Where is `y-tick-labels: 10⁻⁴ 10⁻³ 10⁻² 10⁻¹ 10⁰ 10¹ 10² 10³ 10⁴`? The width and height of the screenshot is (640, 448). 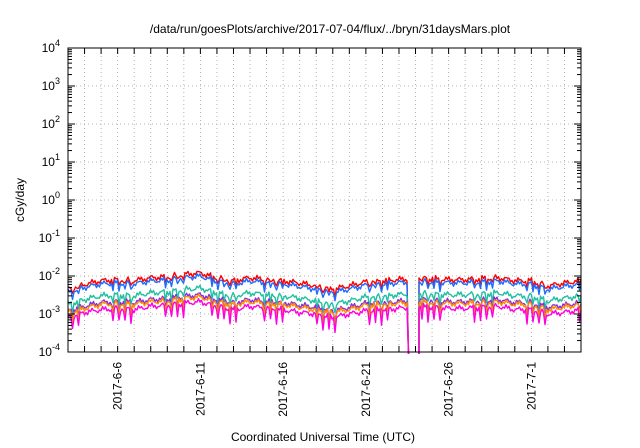 y-tick-labels: 10⁻⁴ 10⁻³ 10⁻² 10⁻¹ 10⁰ 10¹ 10² 10³ 10⁴ is located at coordinates (49, 198).